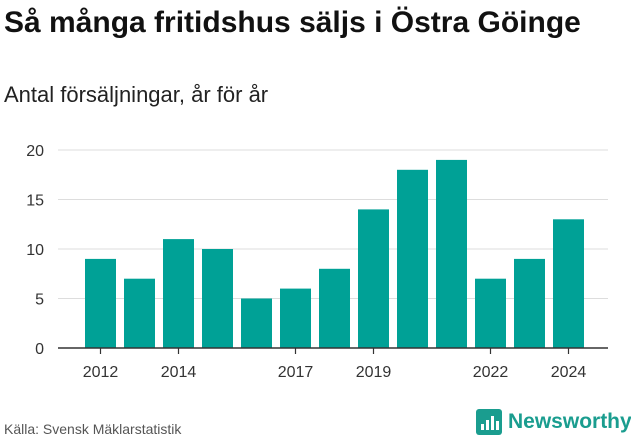  What do you see at coordinates (569, 372) in the screenshot?
I see `x-tick-label: 2024` at bounding box center [569, 372].